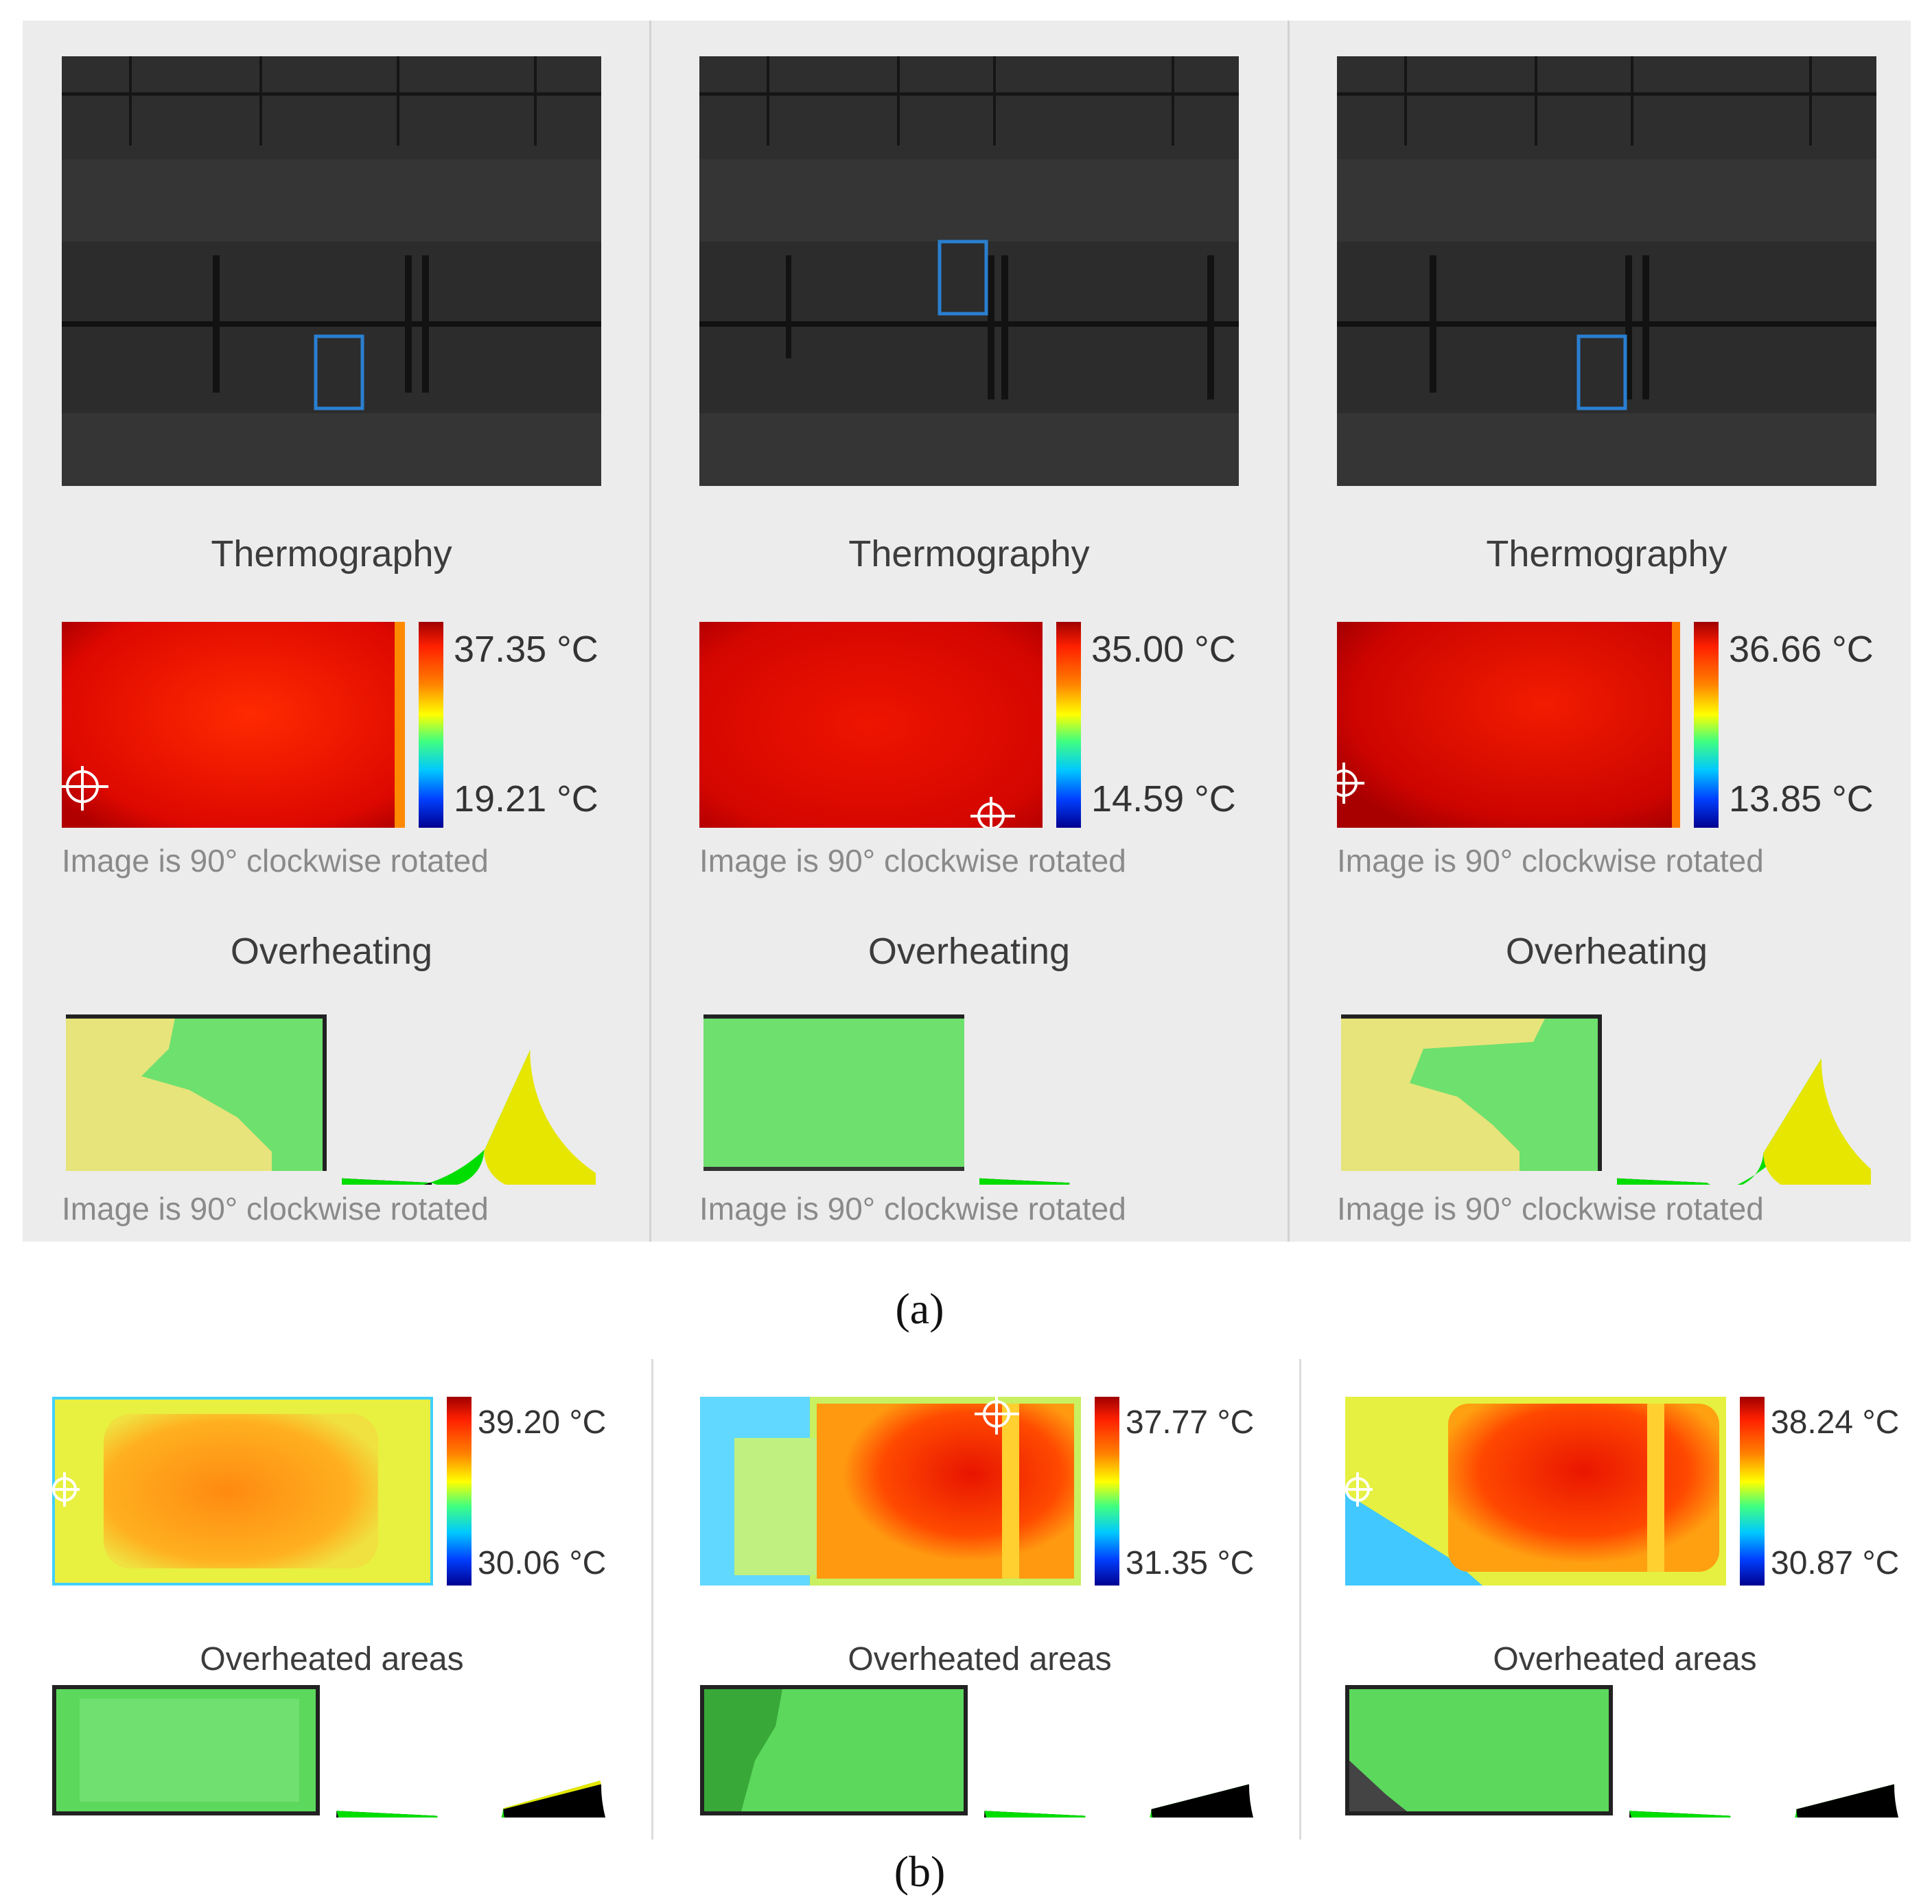  Describe the element at coordinates (1009, 1599) in the screenshot. I see `panel-b-column-2: 37.77 °C 31.35 °C Overheated areas` at that location.